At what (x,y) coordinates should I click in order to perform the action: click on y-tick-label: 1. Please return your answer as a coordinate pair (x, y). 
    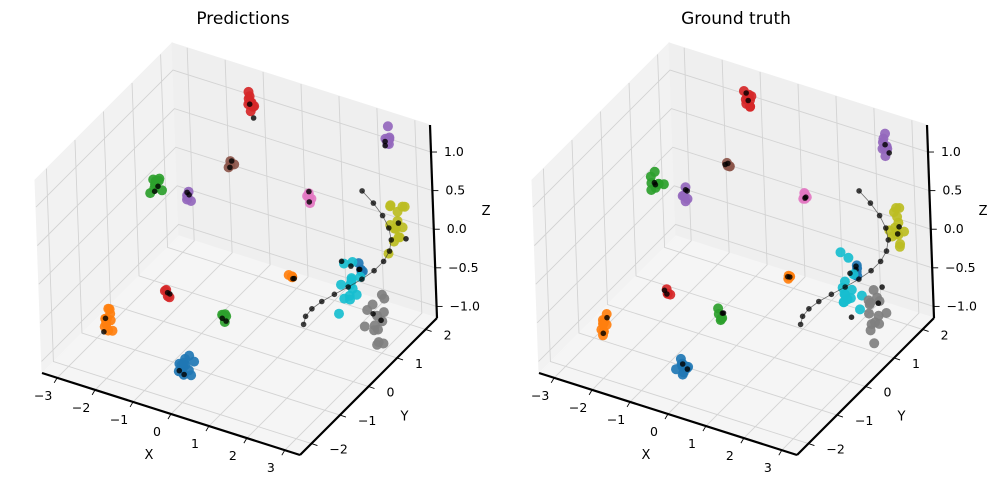
    Looking at the image, I should click on (419, 363).